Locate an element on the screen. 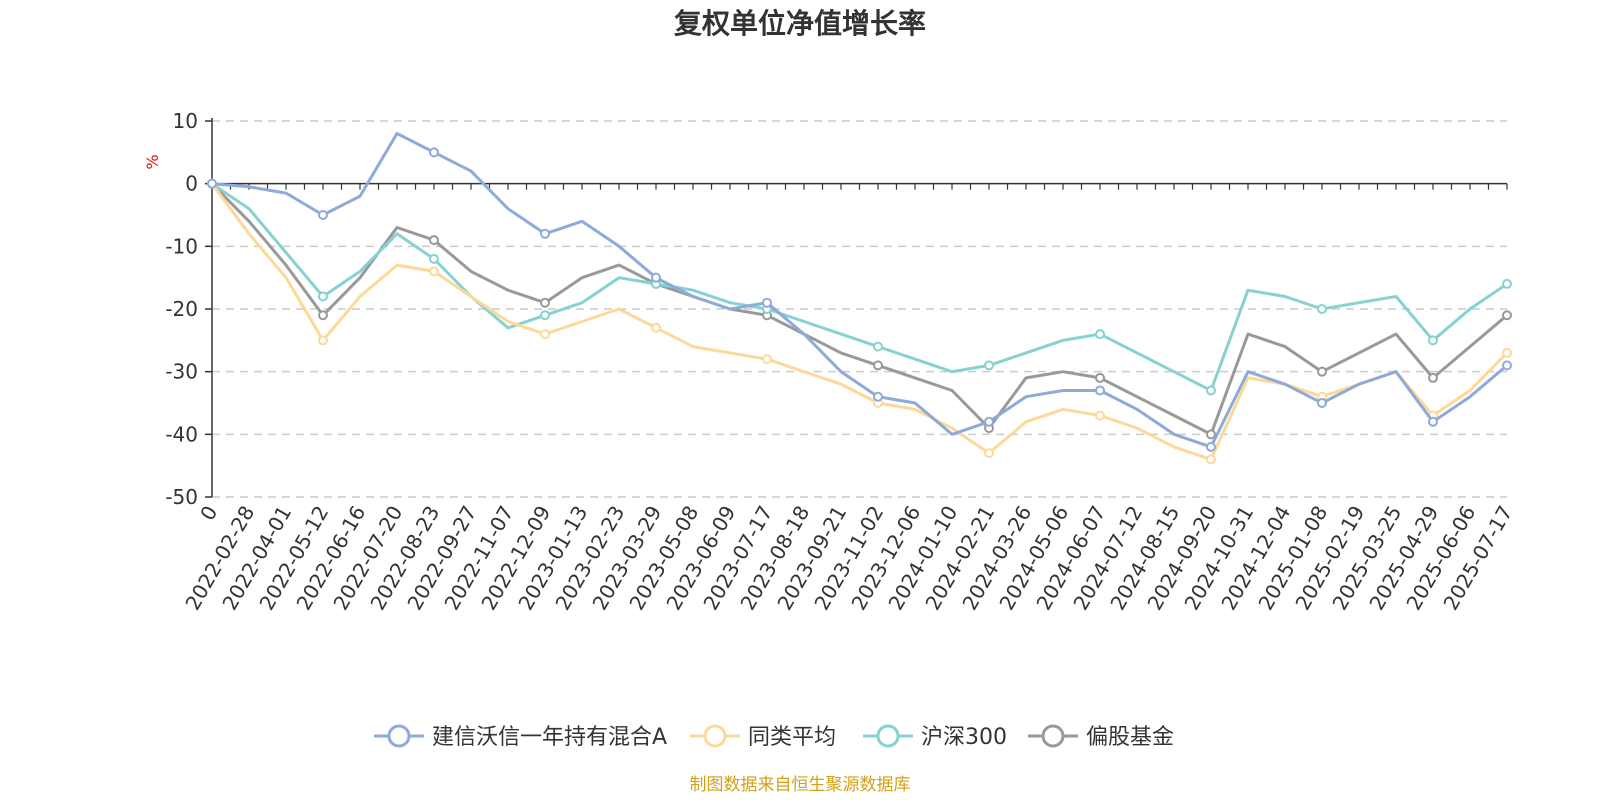 The width and height of the screenshot is (1600, 800). y-tick-label: 10 is located at coordinates (185, 121).